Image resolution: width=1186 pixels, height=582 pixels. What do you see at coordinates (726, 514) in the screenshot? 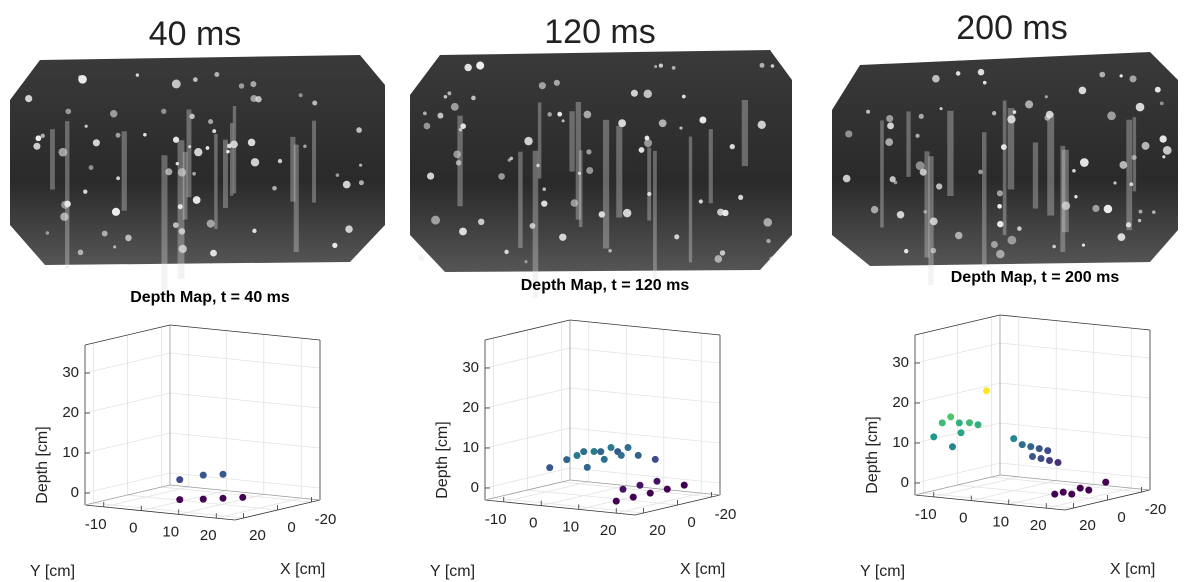
I see `x-tick-label: -20` at bounding box center [726, 514].